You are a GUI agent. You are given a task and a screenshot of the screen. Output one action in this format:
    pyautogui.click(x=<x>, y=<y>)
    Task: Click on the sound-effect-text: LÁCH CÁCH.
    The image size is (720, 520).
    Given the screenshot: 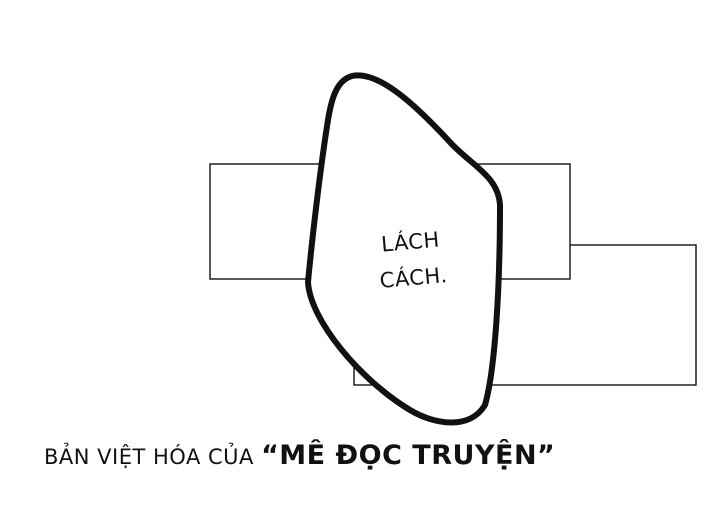 What is the action you would take?
    pyautogui.click(x=412, y=260)
    